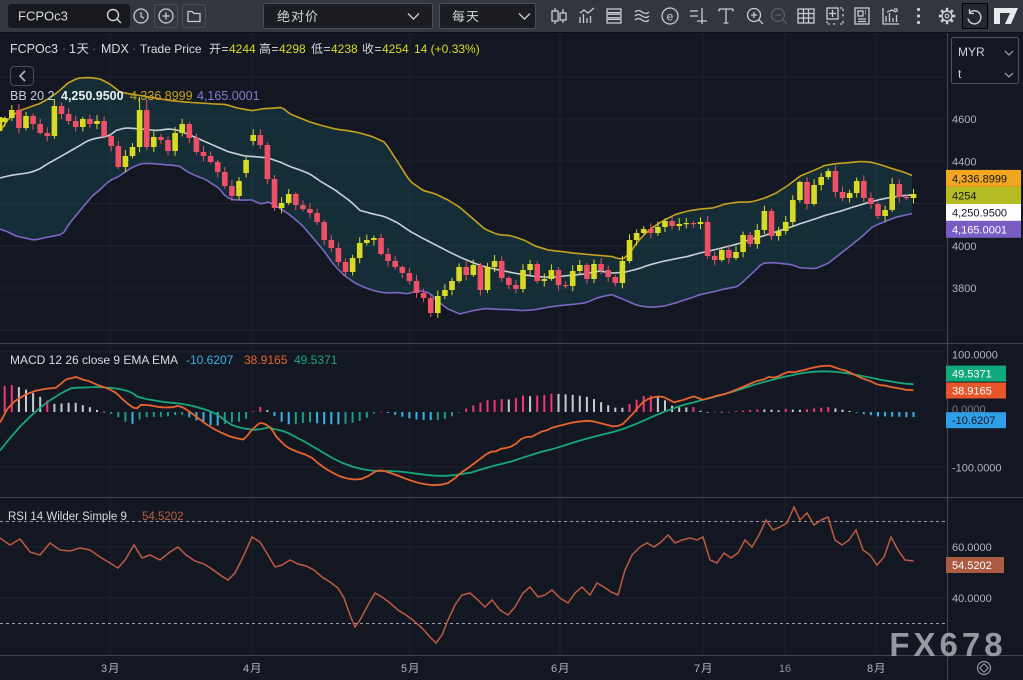 The image size is (1023, 680). What do you see at coordinates (670, 17) in the screenshot?
I see `svg-text: e` at bounding box center [670, 17].